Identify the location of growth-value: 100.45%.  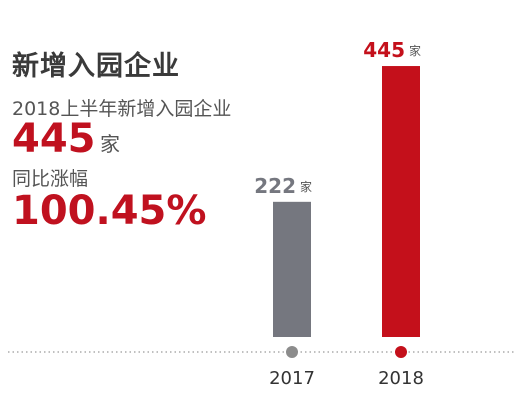
(109, 211).